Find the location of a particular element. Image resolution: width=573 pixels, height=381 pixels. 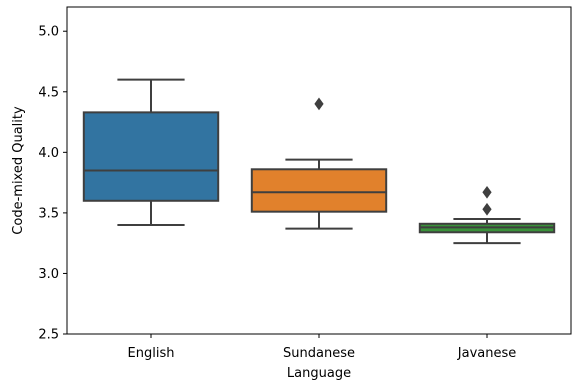

y-tick-label: 4.0 is located at coordinates (48, 153).